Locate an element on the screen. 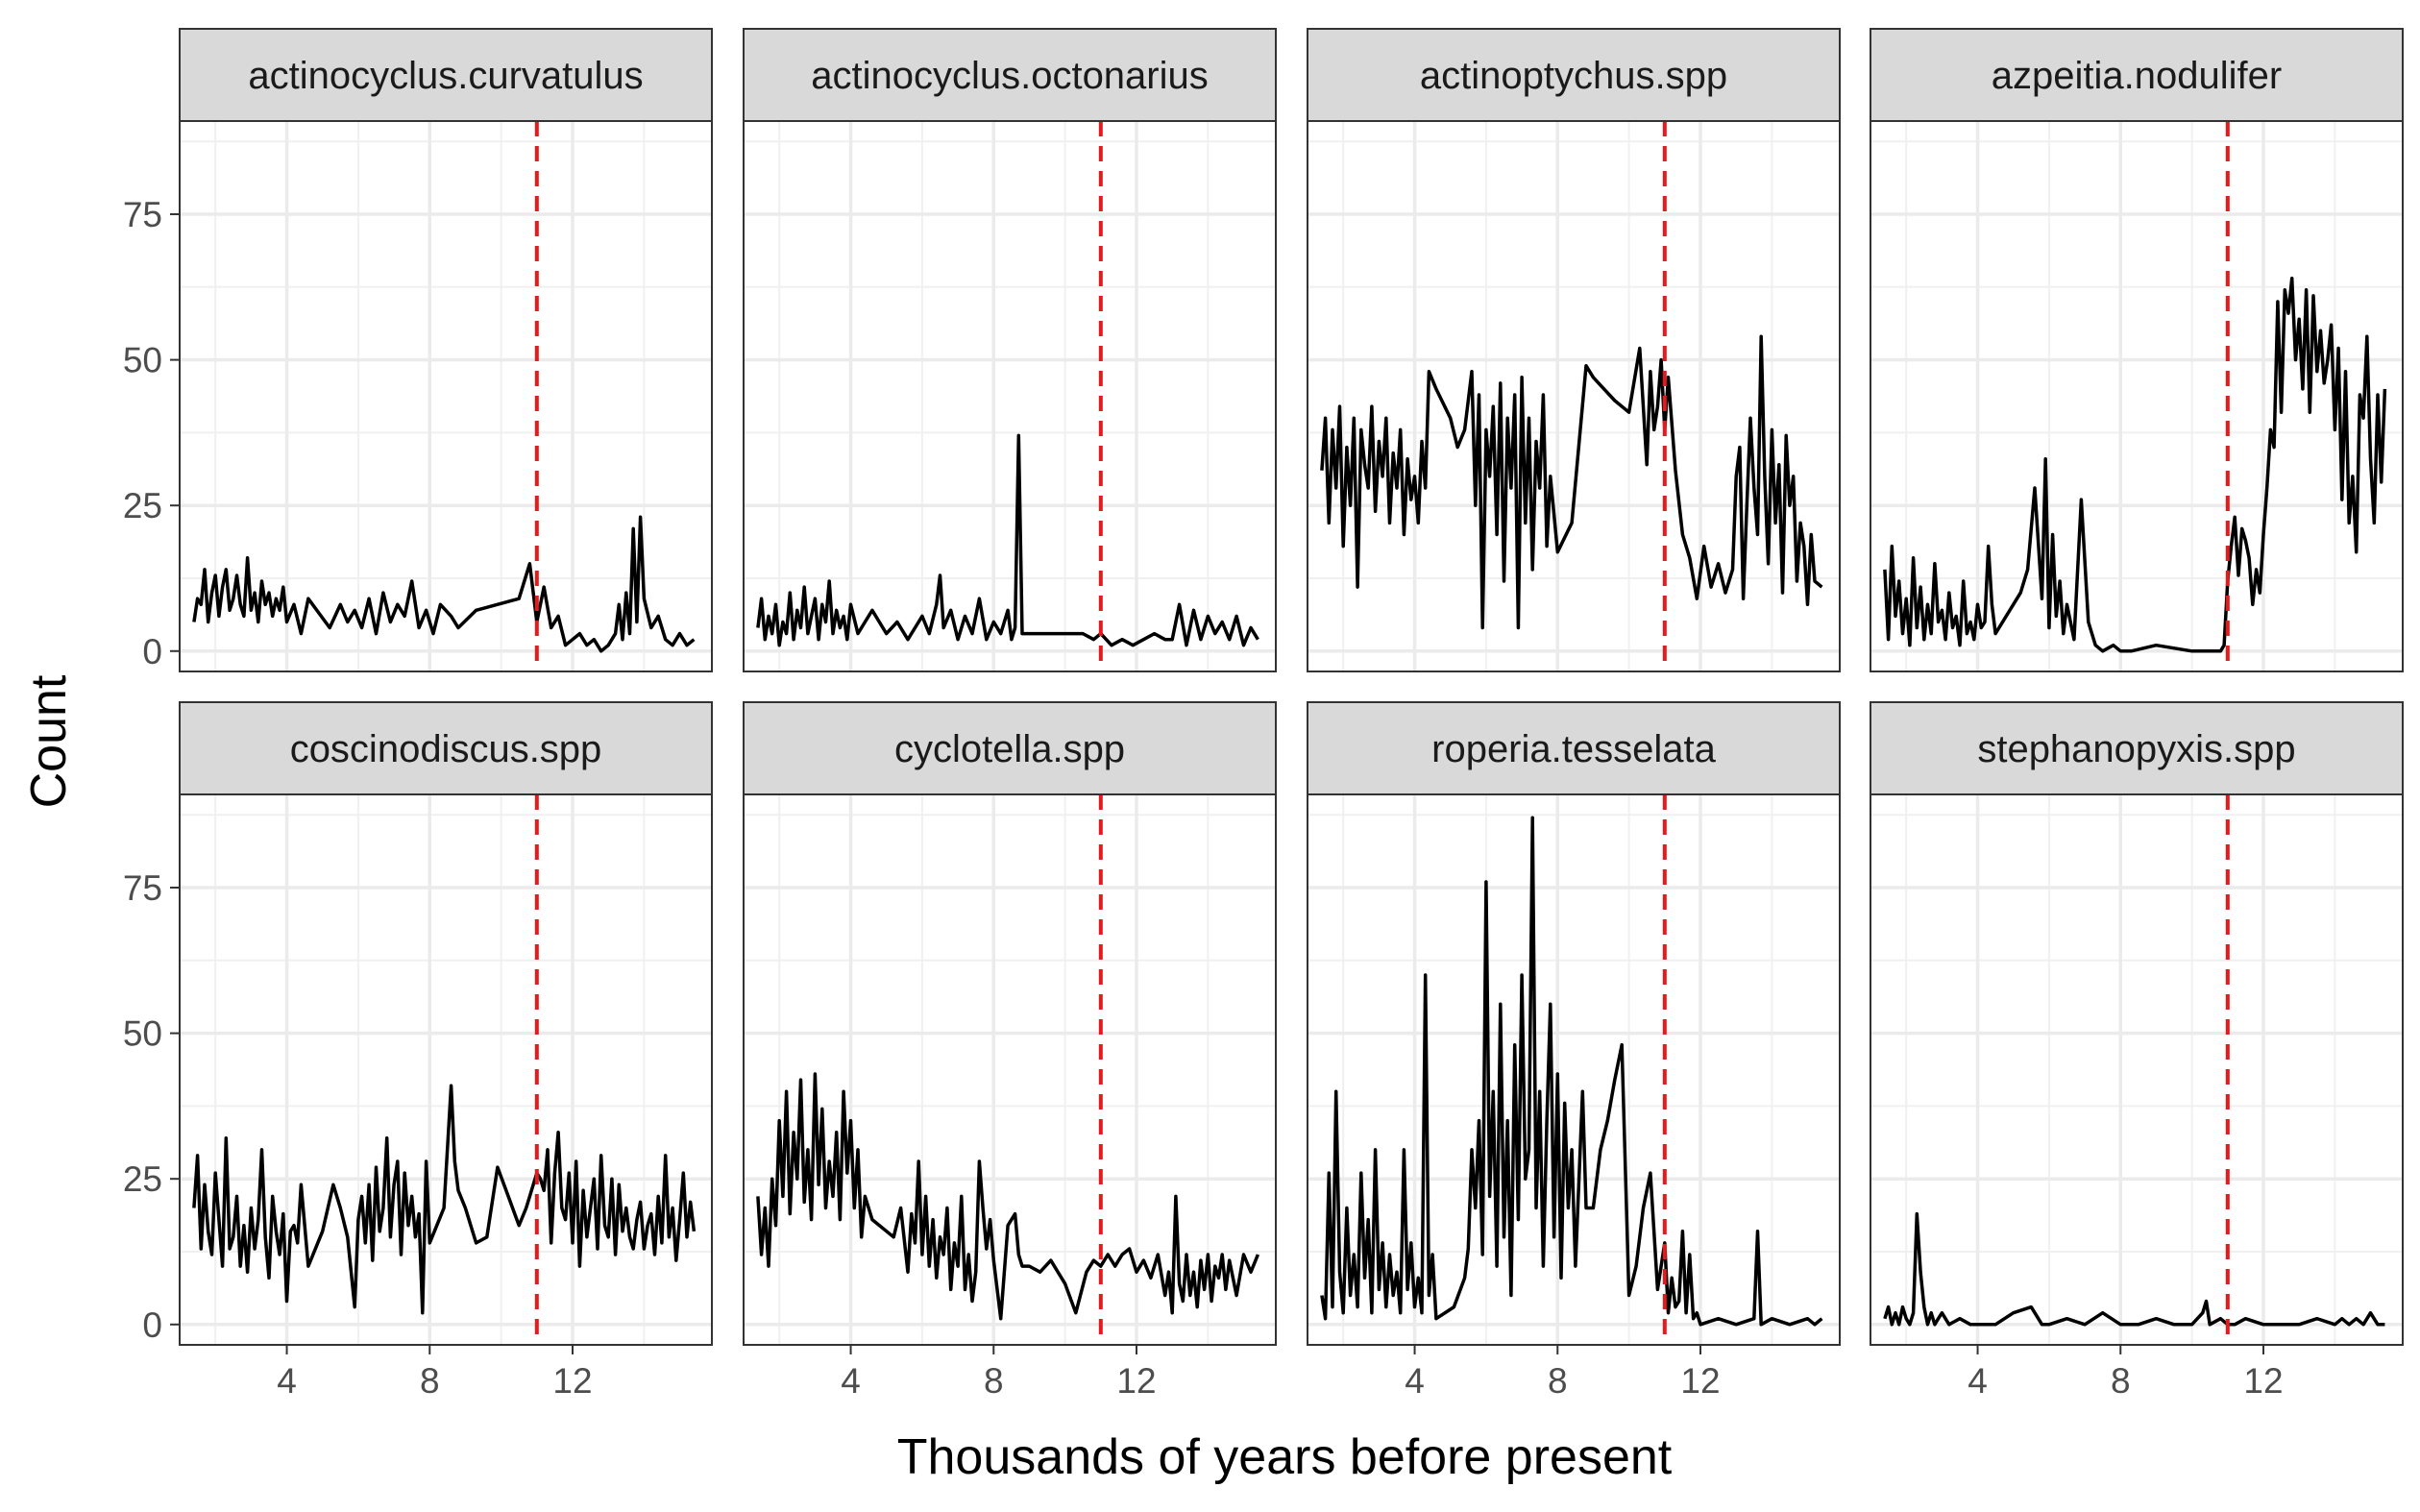 The image size is (2420, 1512). facet-panel: actinocyclus.curvatulus 0 25 50 75 is located at coordinates (418, 350).